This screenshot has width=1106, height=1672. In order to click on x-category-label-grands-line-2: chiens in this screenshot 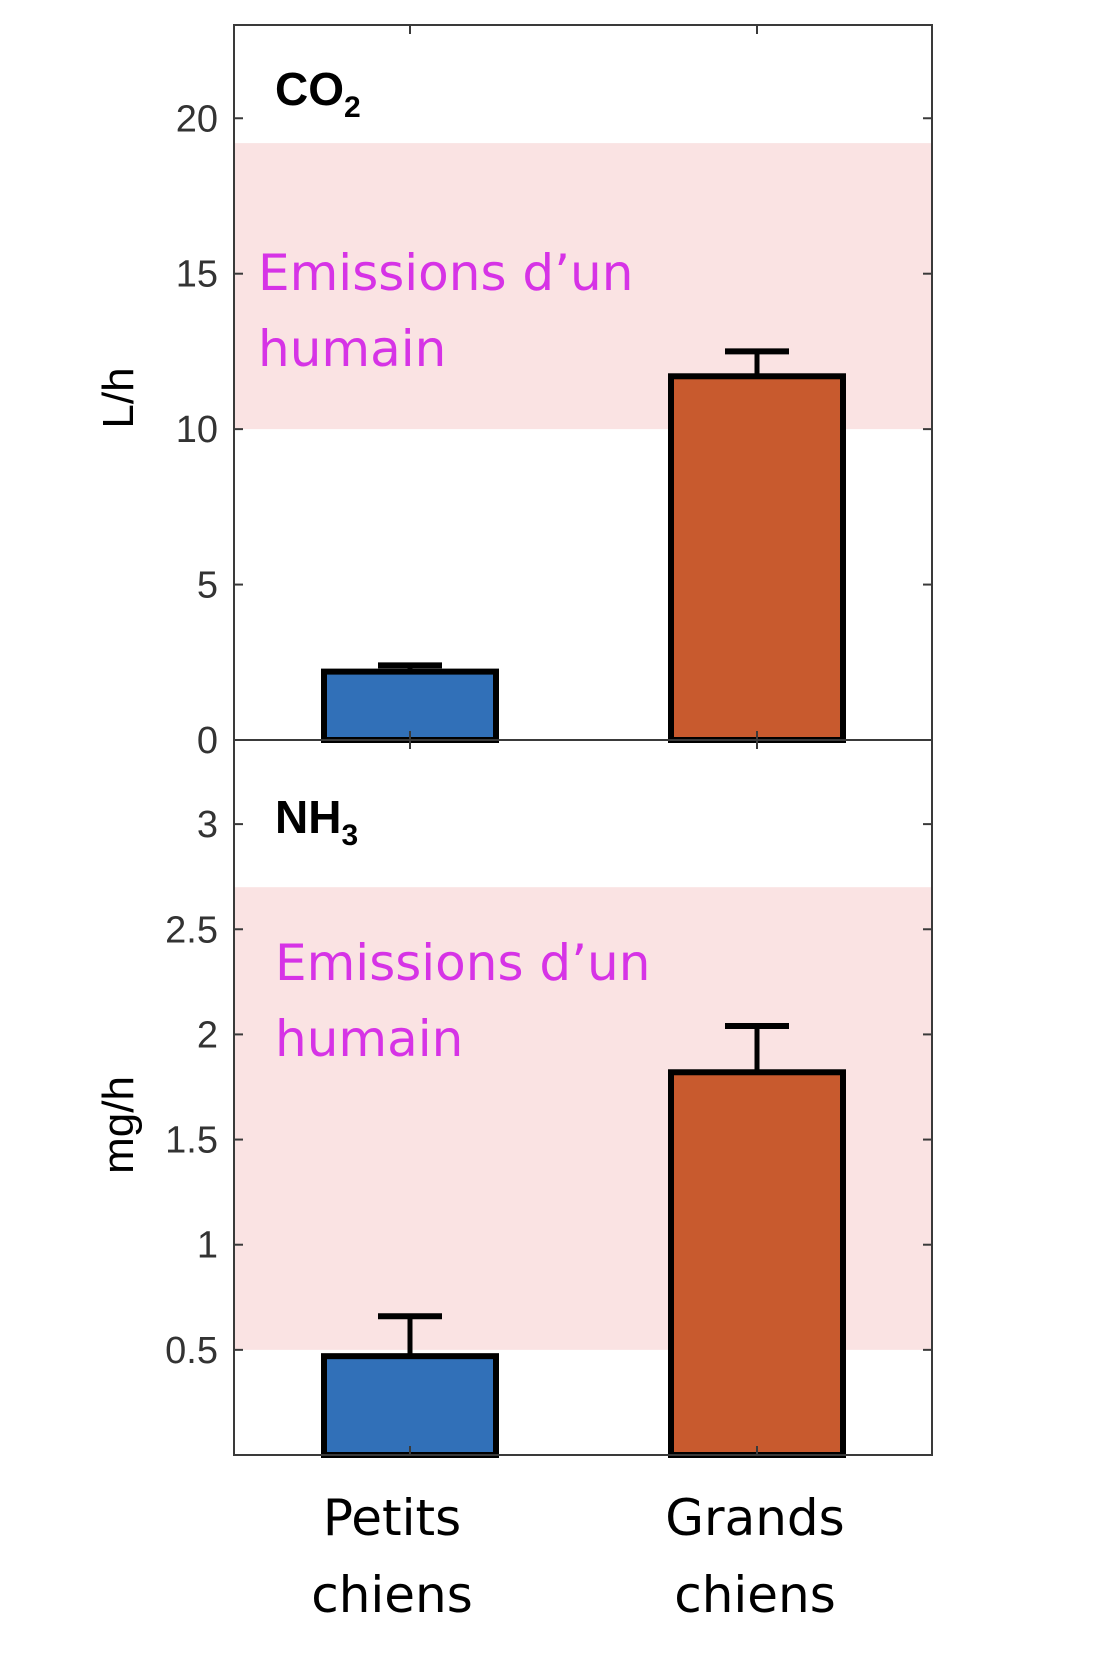, I will do `click(755, 1595)`.